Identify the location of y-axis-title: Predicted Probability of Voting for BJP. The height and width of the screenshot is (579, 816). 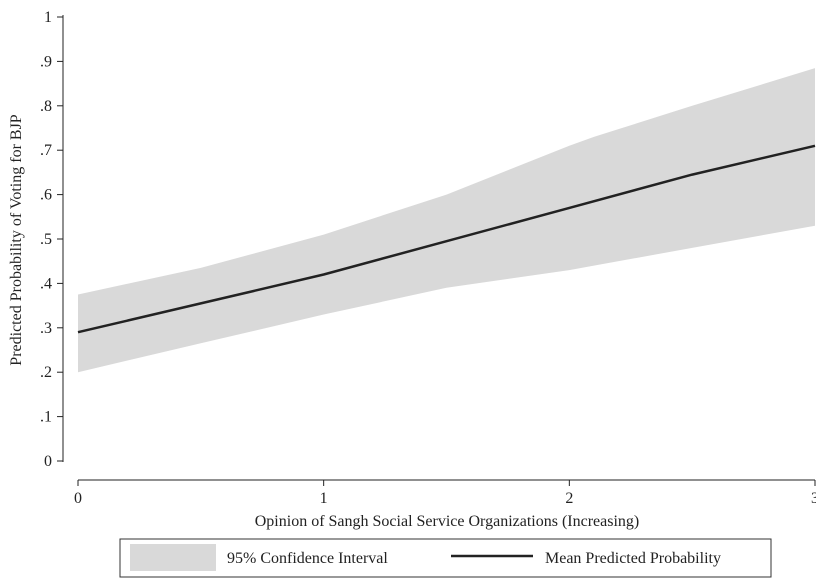
(16, 240).